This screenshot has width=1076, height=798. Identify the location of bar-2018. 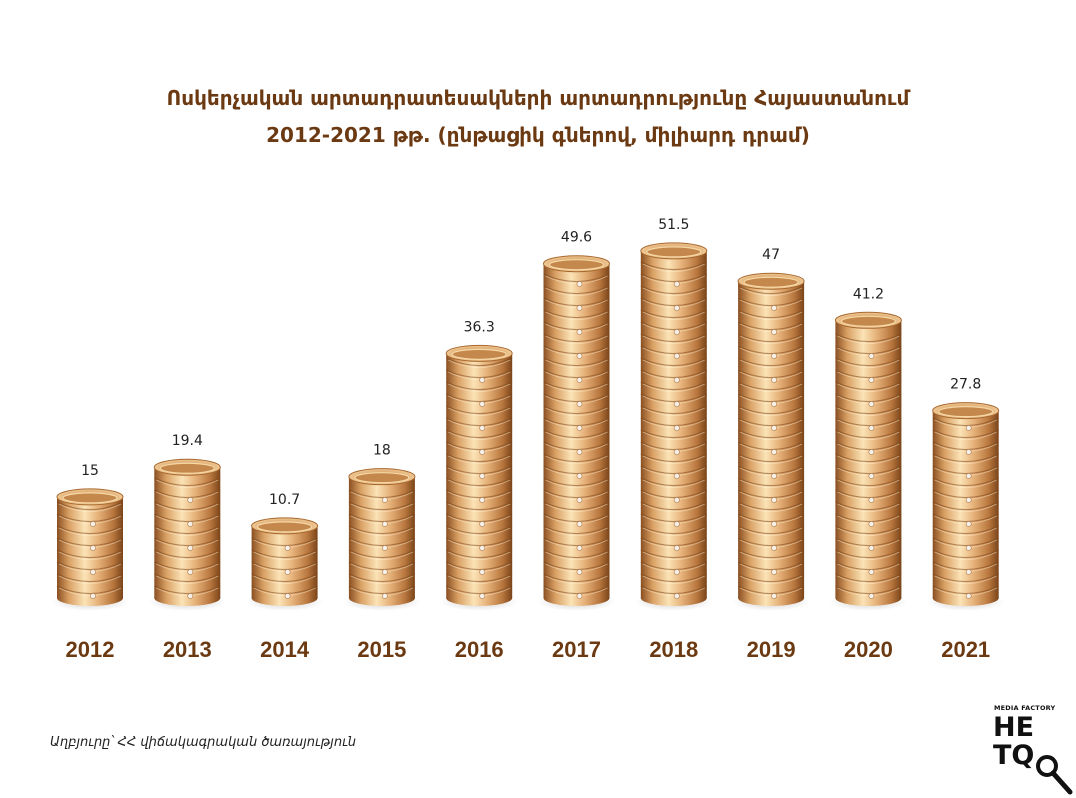
(673, 426).